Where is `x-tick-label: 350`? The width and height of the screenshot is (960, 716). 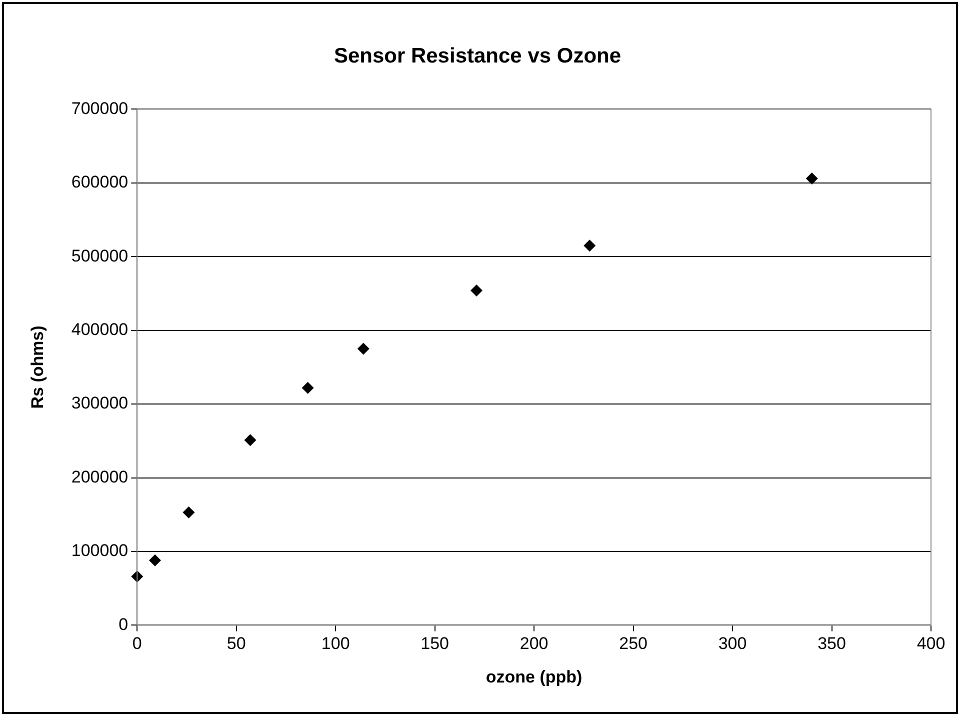
x-tick-label: 350 is located at coordinates (832, 644).